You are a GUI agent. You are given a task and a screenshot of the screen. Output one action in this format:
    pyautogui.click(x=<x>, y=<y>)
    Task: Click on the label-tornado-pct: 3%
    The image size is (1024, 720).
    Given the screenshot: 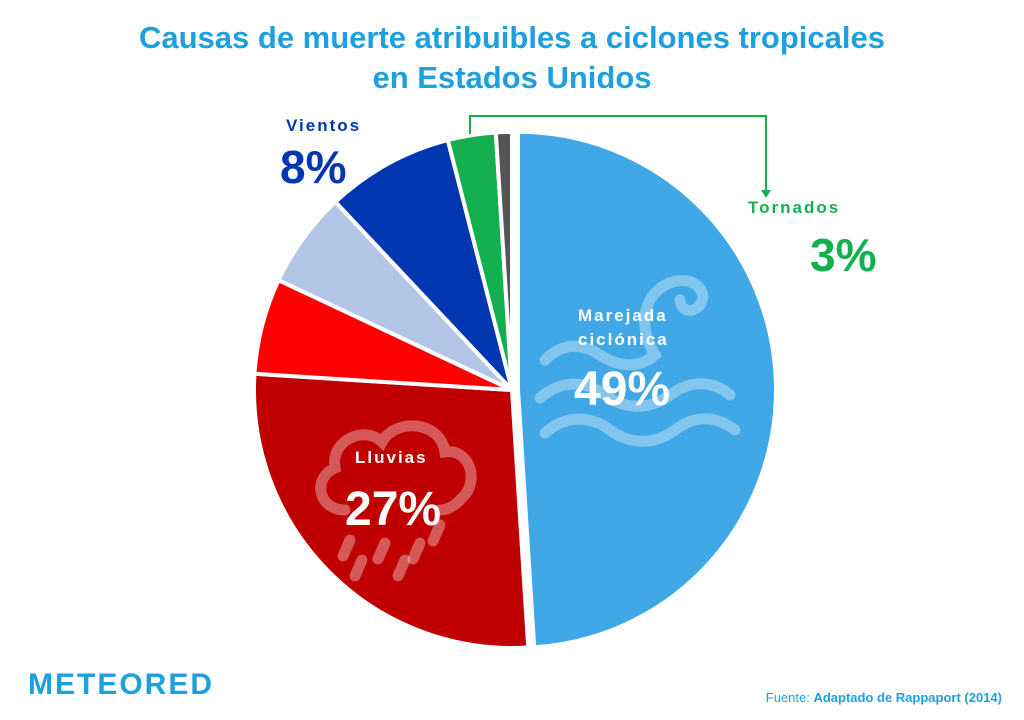 What is the action you would take?
    pyautogui.click(x=843, y=255)
    